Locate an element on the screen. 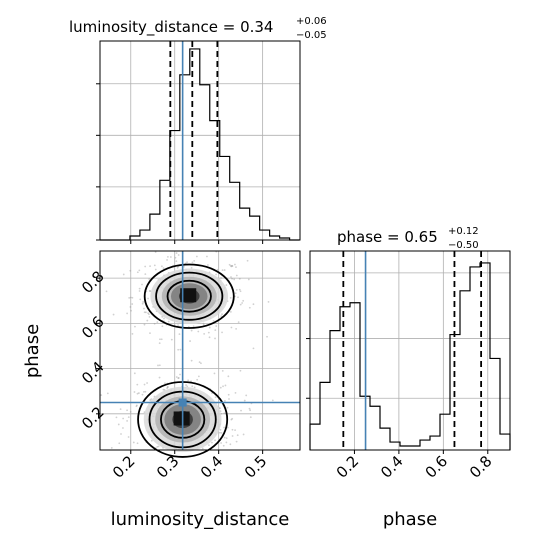  contour-line is located at coordinates (189, 296).